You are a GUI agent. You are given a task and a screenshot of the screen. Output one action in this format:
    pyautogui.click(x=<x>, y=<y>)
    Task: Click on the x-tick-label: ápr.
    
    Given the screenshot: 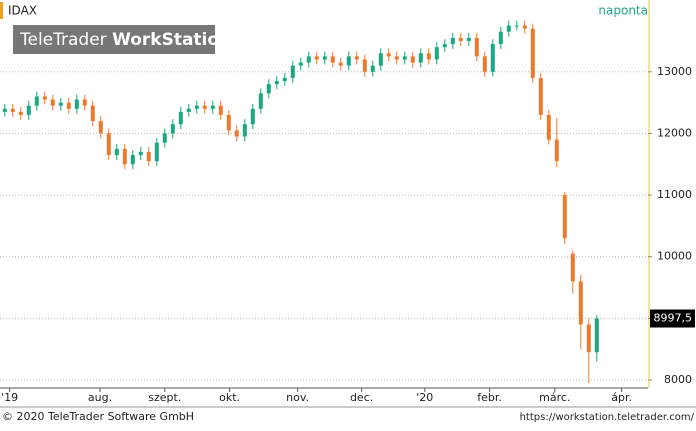 What is the action you would take?
    pyautogui.click(x=621, y=397)
    